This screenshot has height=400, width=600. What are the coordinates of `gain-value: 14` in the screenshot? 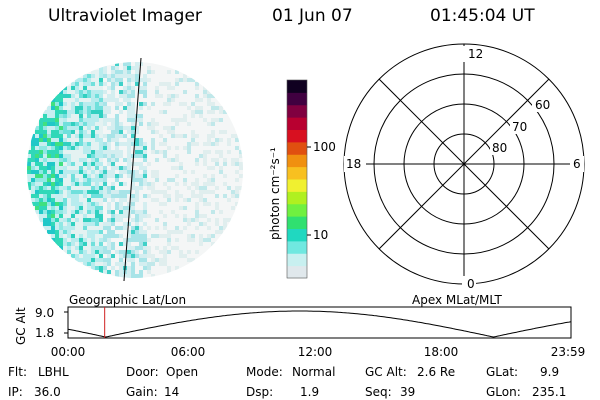 It's located at (171, 392).